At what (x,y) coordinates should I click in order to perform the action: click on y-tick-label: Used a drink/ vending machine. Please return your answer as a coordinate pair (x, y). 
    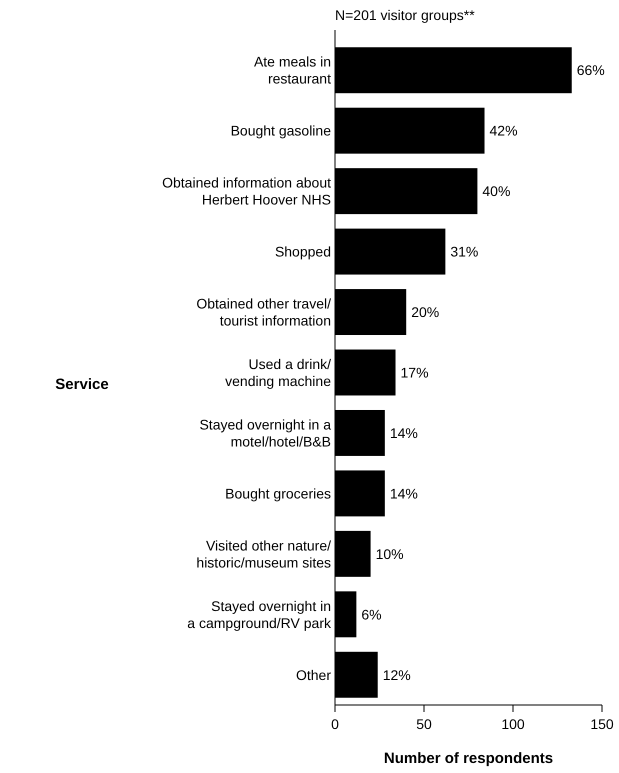
    Looking at the image, I should click on (278, 372).